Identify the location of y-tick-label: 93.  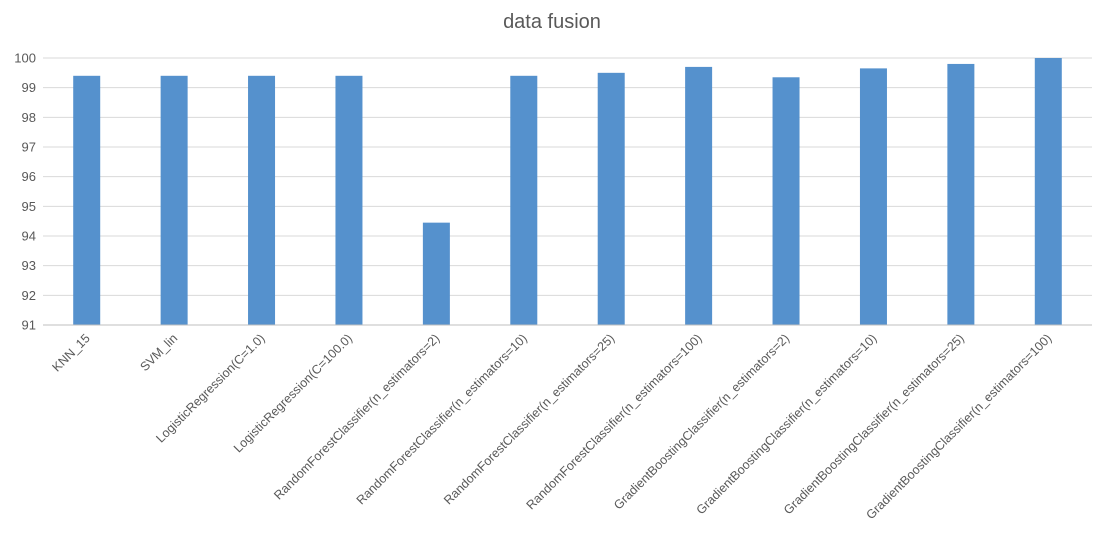
(29, 265).